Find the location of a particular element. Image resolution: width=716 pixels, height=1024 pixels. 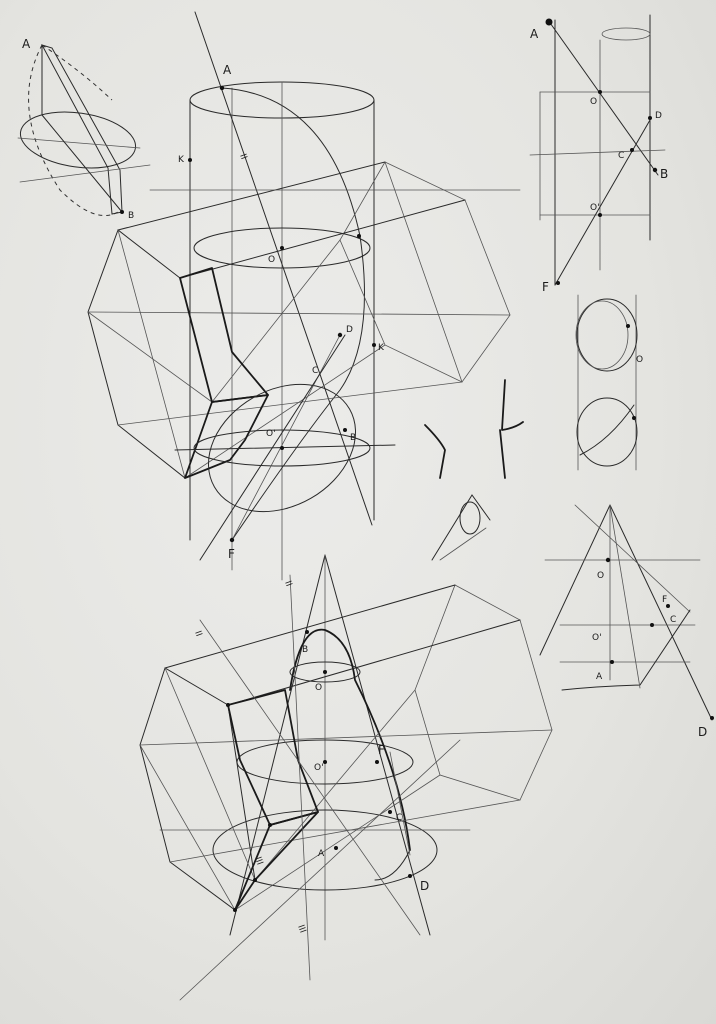

middle-arrow-sketches is located at coordinates (474, 470).